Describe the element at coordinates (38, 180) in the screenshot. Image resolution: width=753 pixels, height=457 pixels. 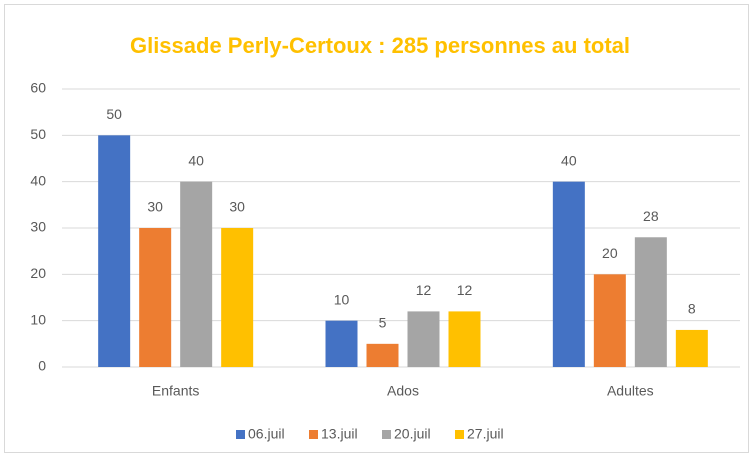
I see `y-tick-label: 40` at that location.